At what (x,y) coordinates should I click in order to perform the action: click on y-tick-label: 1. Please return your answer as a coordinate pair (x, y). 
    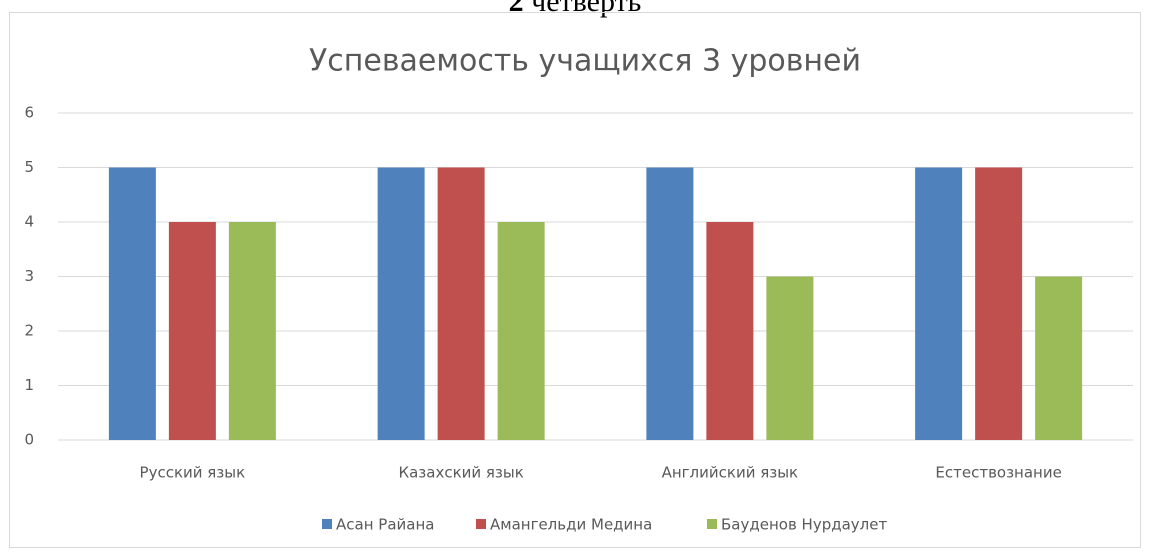
    Looking at the image, I should click on (29, 385).